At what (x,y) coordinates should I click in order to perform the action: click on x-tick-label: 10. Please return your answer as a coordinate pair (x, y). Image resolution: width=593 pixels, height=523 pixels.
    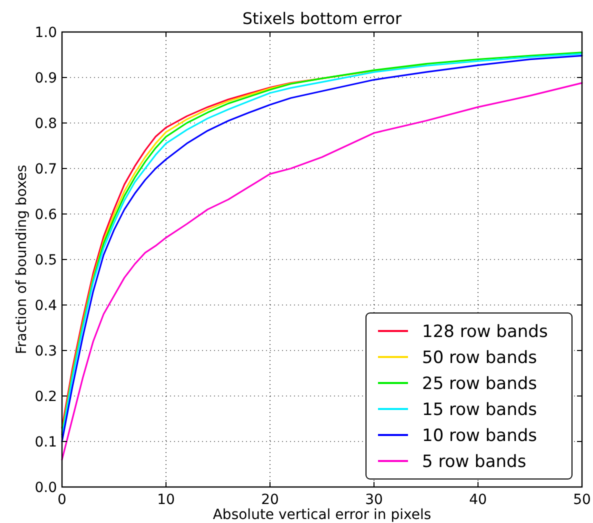
    Looking at the image, I should click on (166, 500).